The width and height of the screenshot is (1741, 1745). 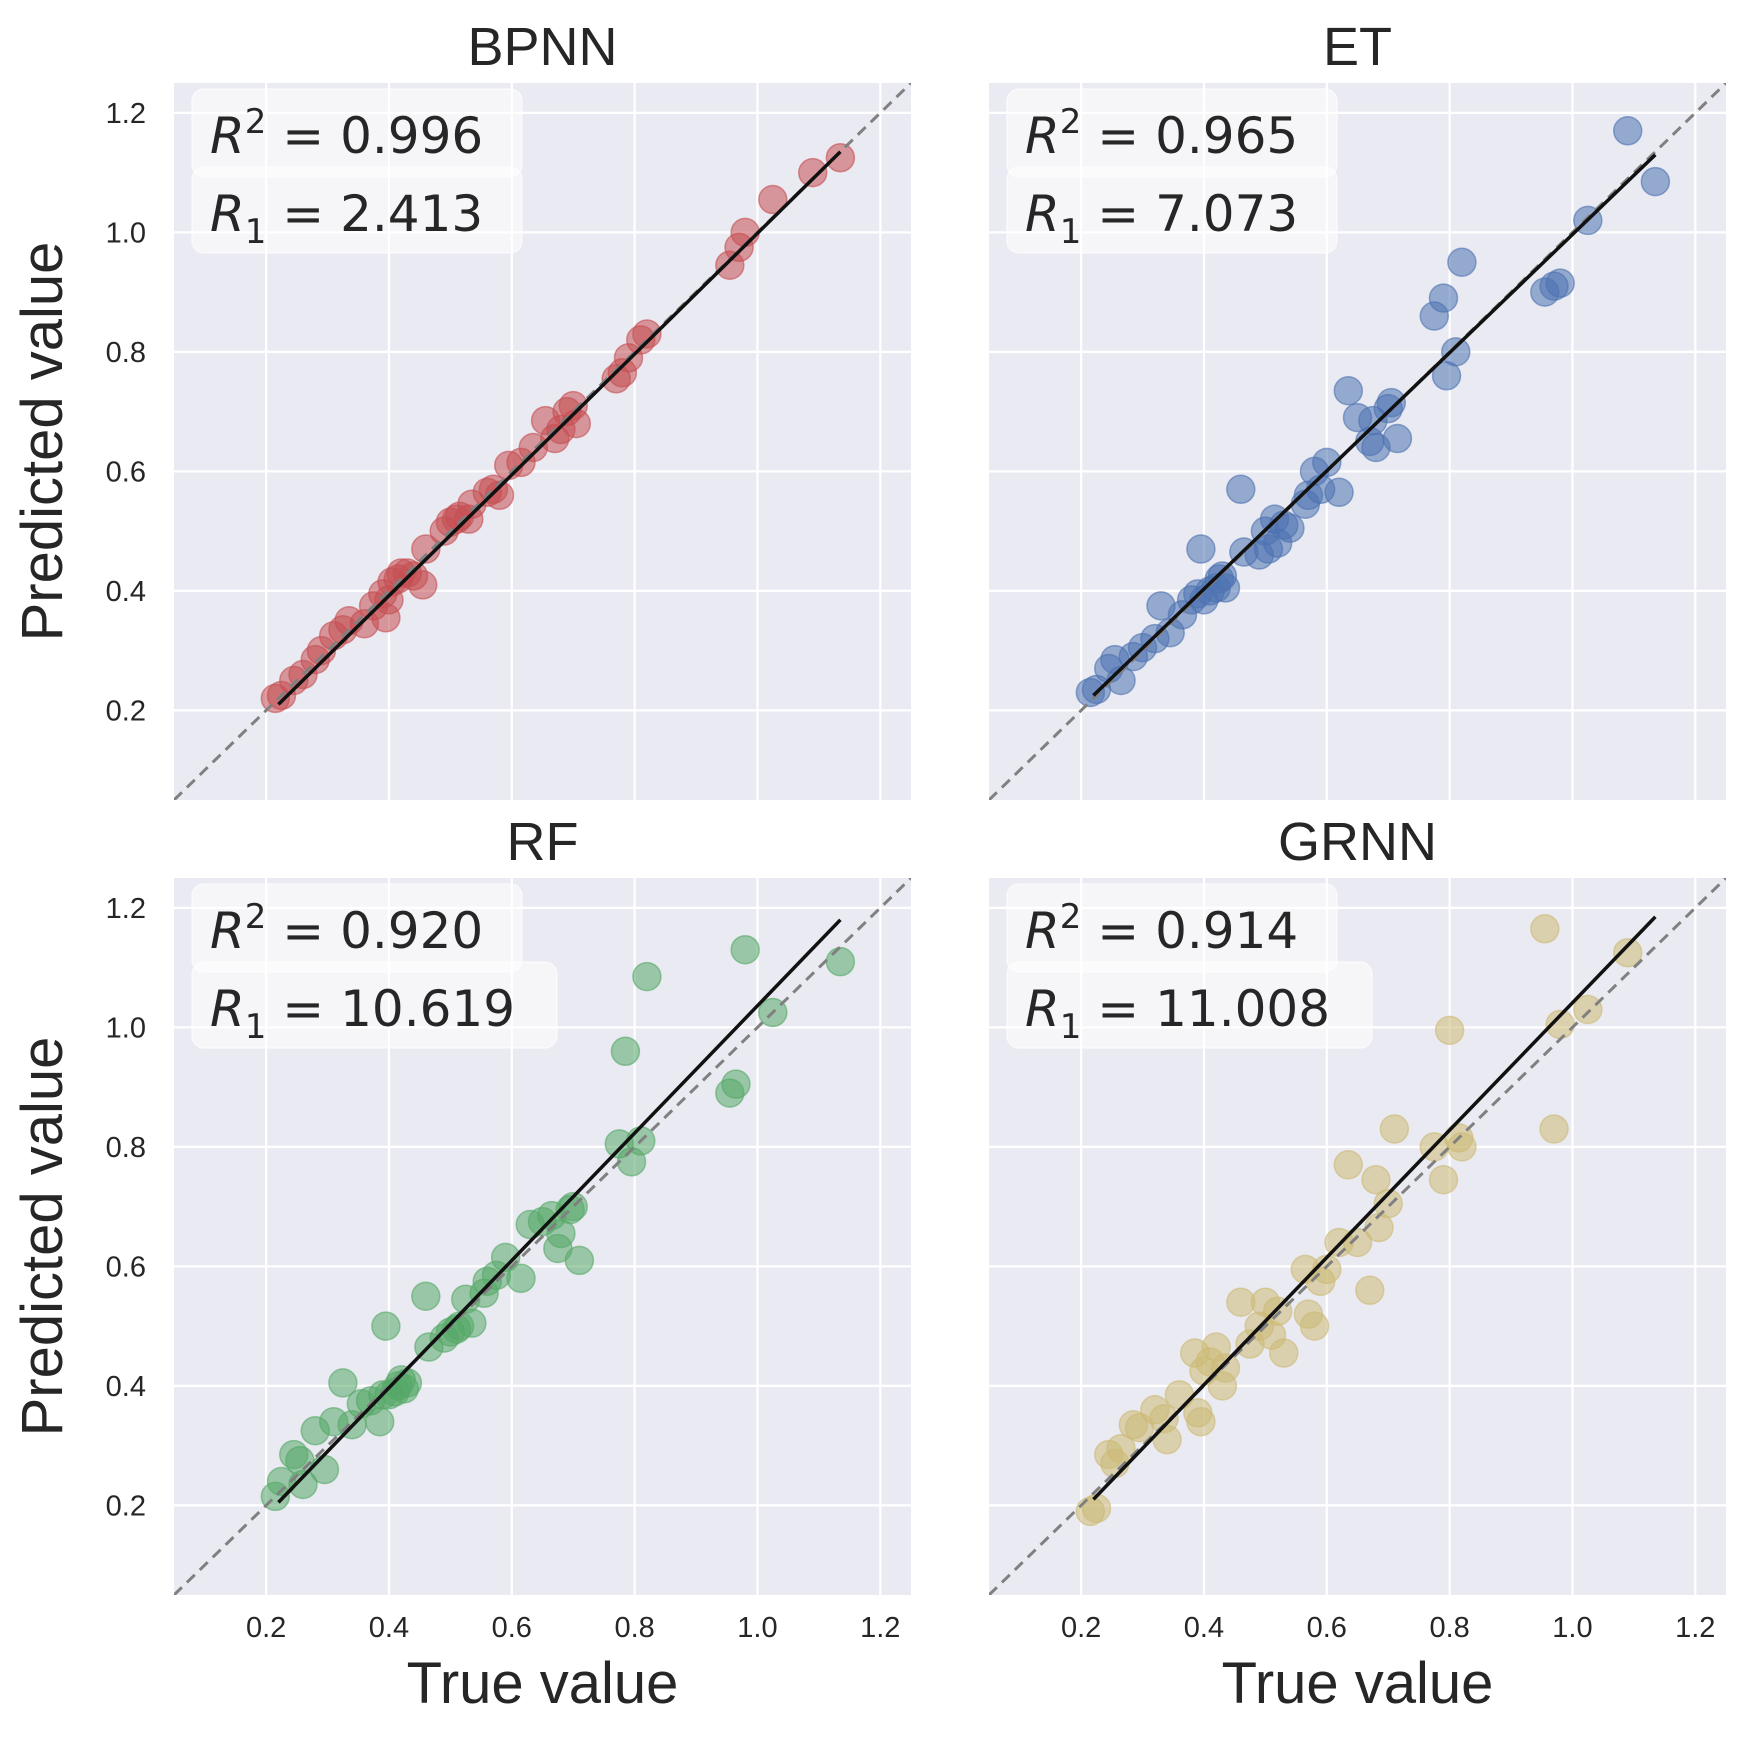 I want to click on chart-3-x-tick-label: 1.0, so click(x=757, y=1628).